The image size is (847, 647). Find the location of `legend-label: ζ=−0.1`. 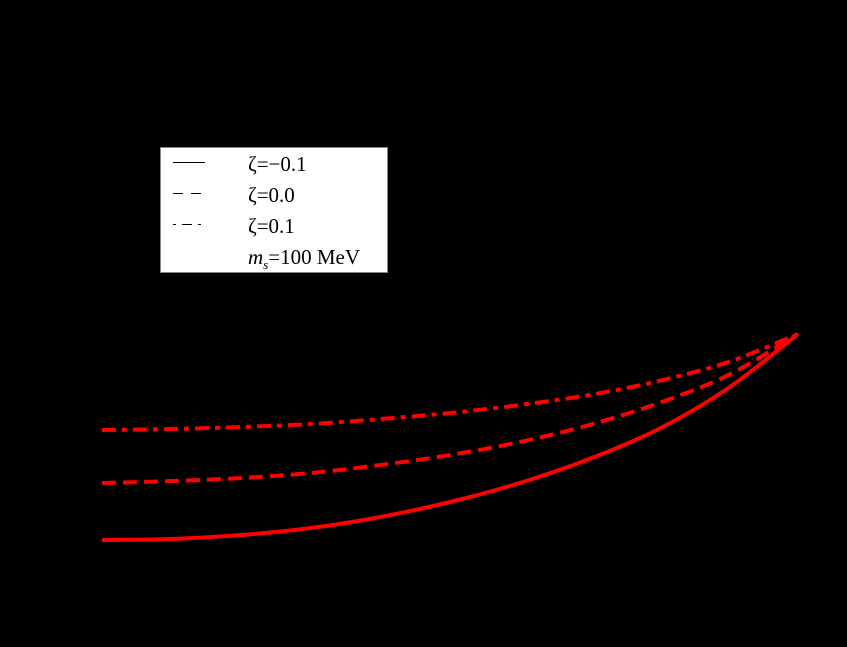

legend-label: ζ=−0.1 is located at coordinates (277, 164).